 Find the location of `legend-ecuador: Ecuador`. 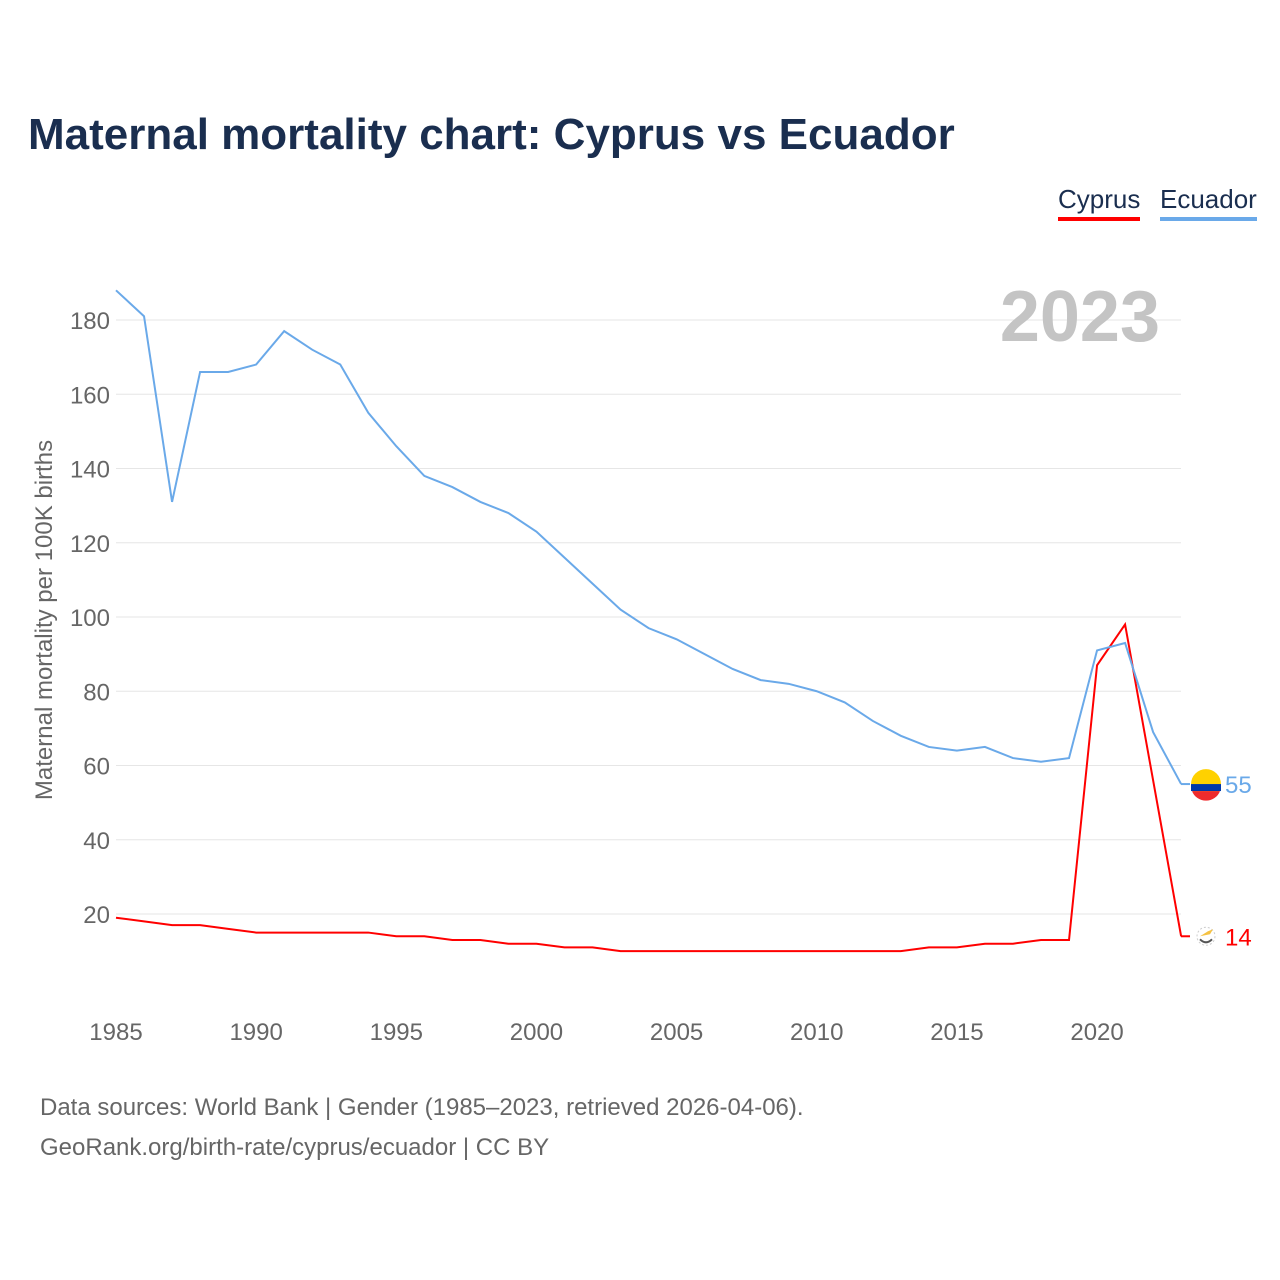

legend-ecuador: Ecuador is located at coordinates (1208, 202).